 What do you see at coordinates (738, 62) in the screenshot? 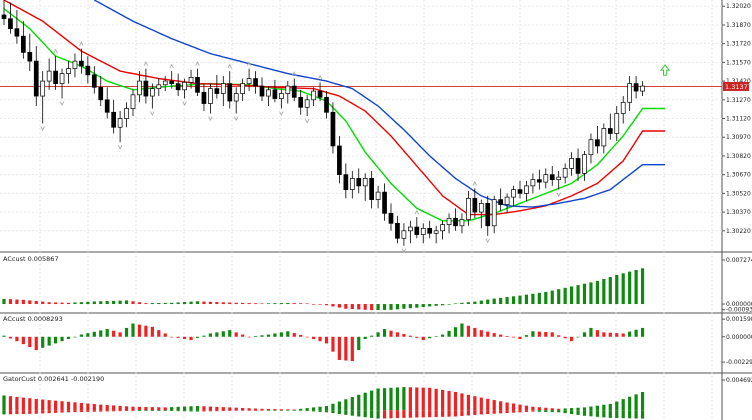
I see `y-tick-label: 1.31570` at bounding box center [738, 62].